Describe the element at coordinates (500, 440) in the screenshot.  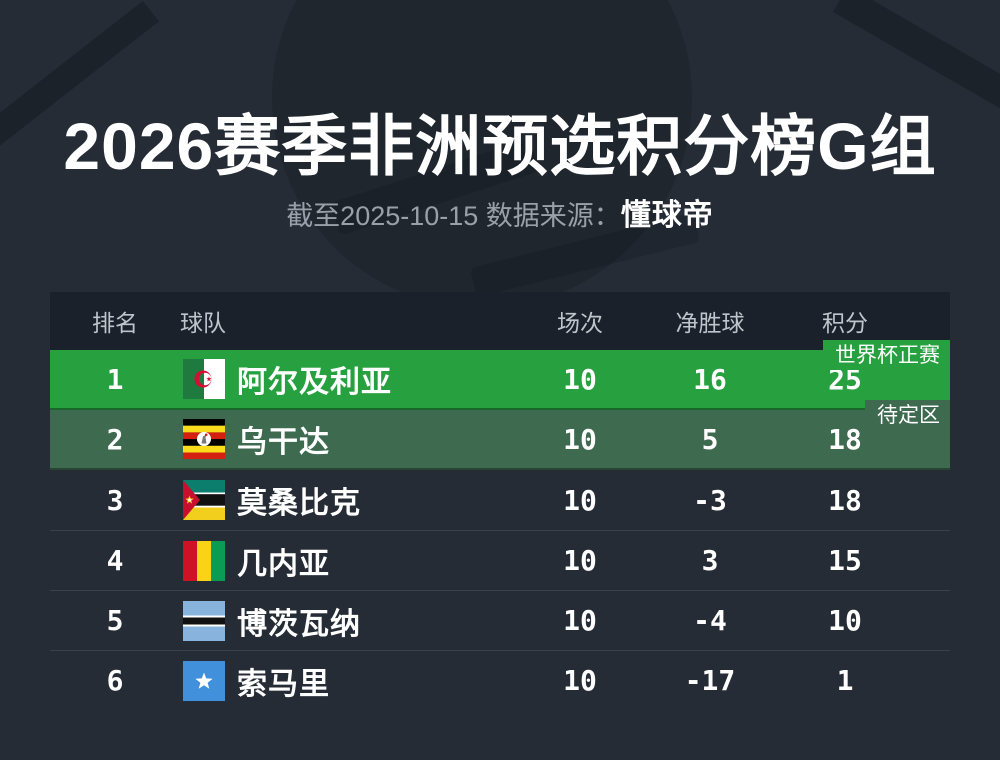
I see `table-row: 2 乌干达 10 5 18` at that location.